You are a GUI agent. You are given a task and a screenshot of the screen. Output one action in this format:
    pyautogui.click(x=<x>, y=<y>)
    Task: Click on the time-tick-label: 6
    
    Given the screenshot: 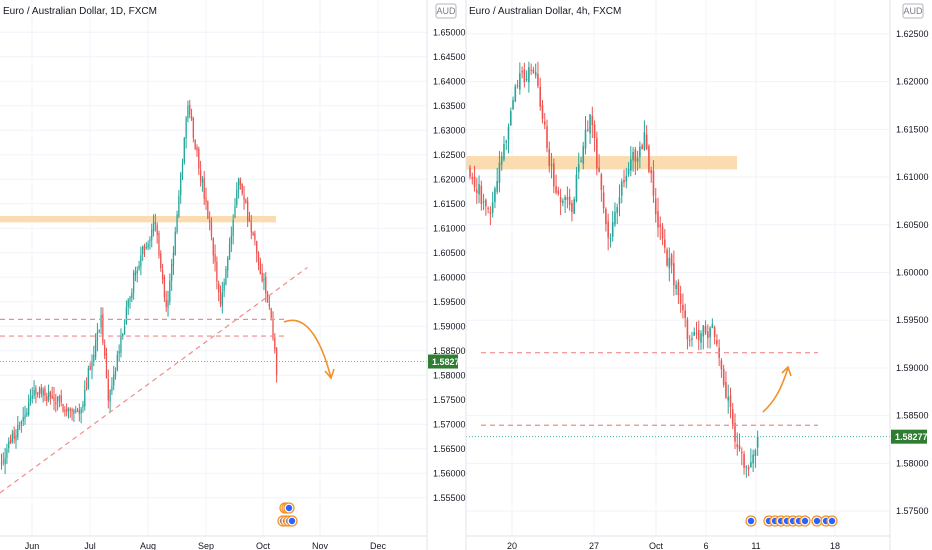 What is the action you would take?
    pyautogui.click(x=705, y=545)
    